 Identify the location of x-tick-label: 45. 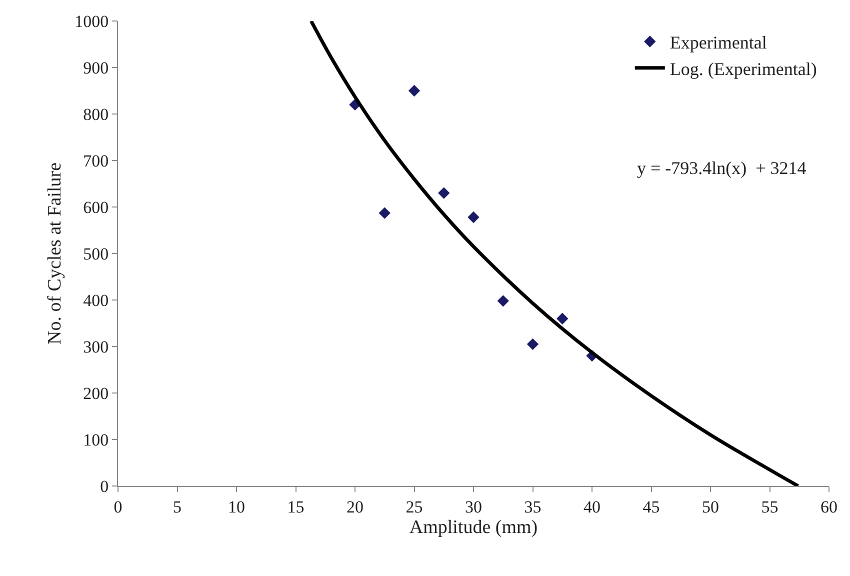
(651, 506).